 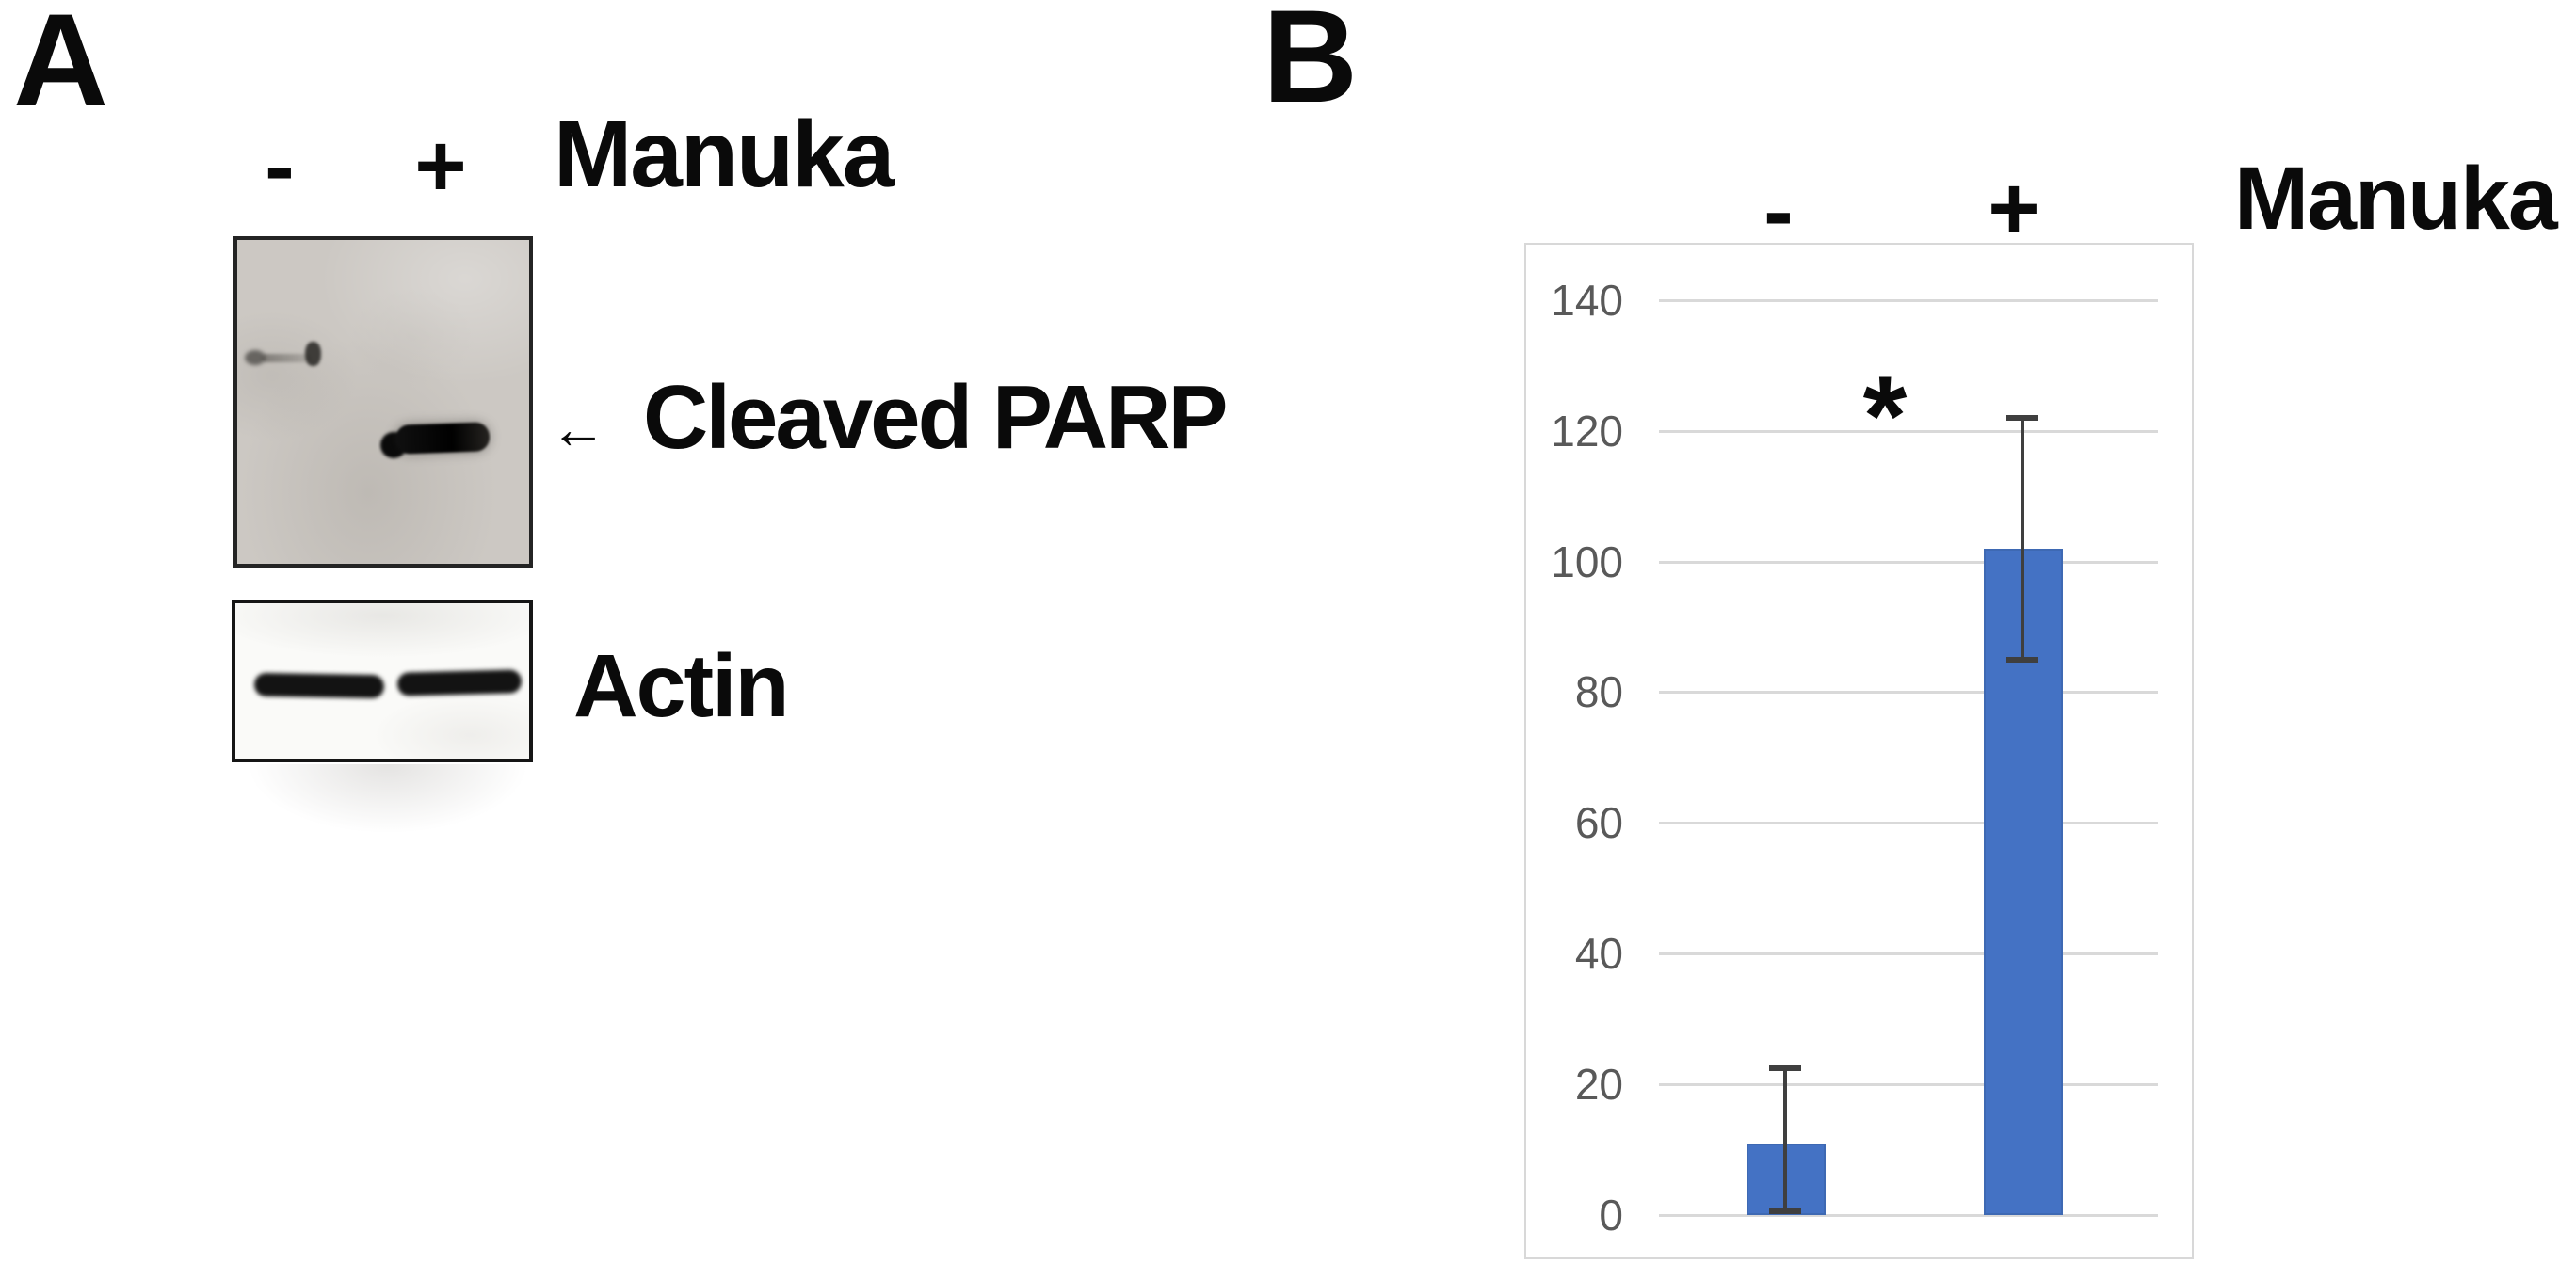 What do you see at coordinates (1598, 692) in the screenshot?
I see `y-tick-label: 80` at bounding box center [1598, 692].